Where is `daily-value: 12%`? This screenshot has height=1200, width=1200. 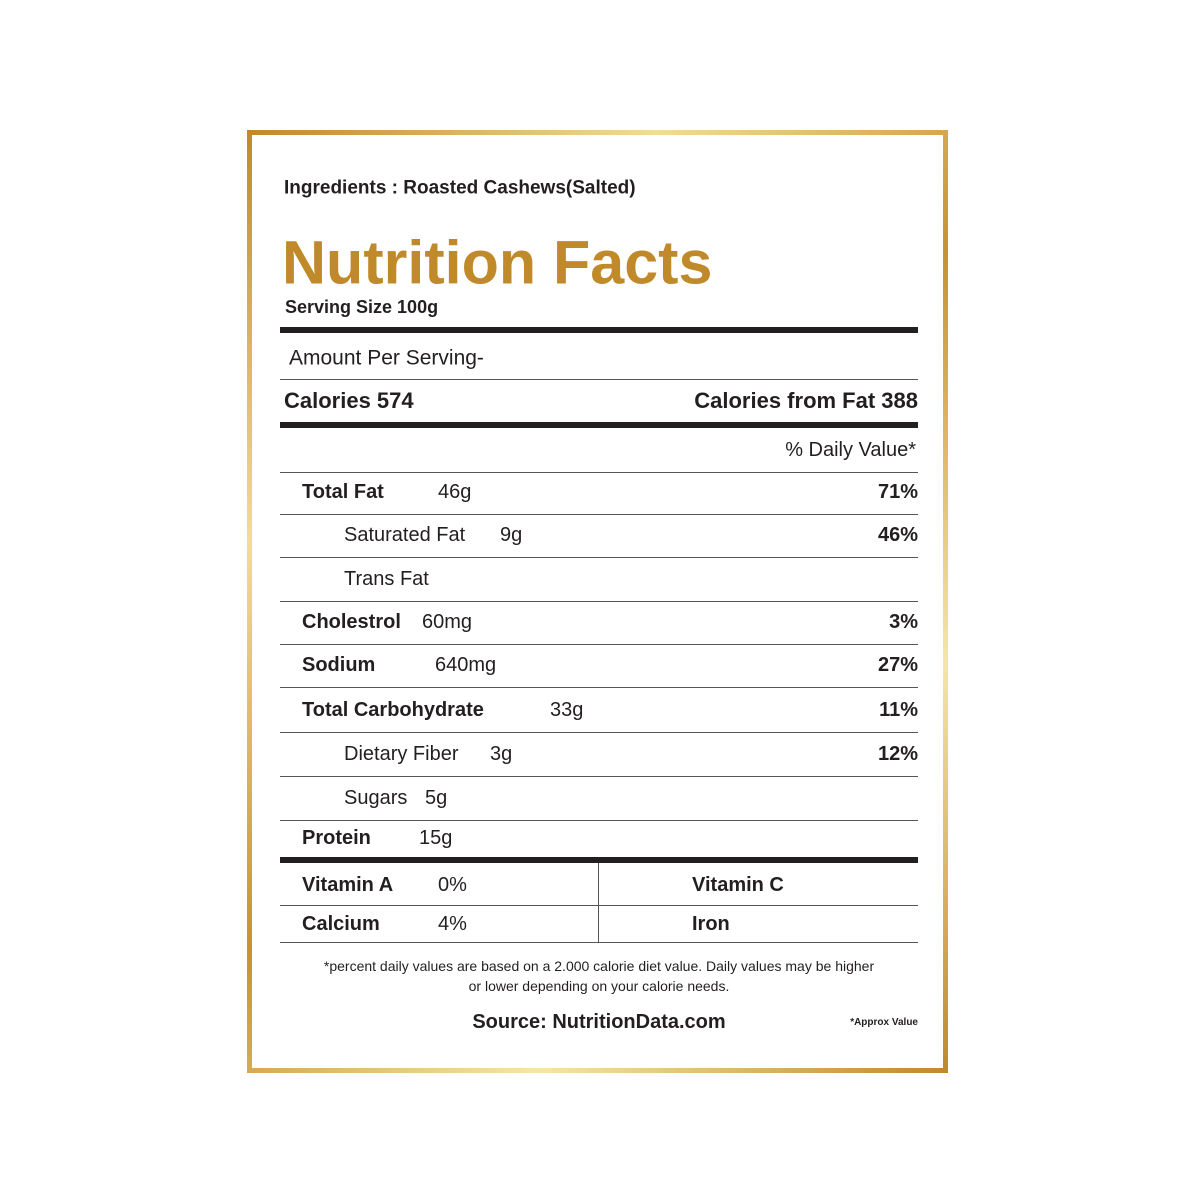 daily-value: 12% is located at coordinates (897, 754).